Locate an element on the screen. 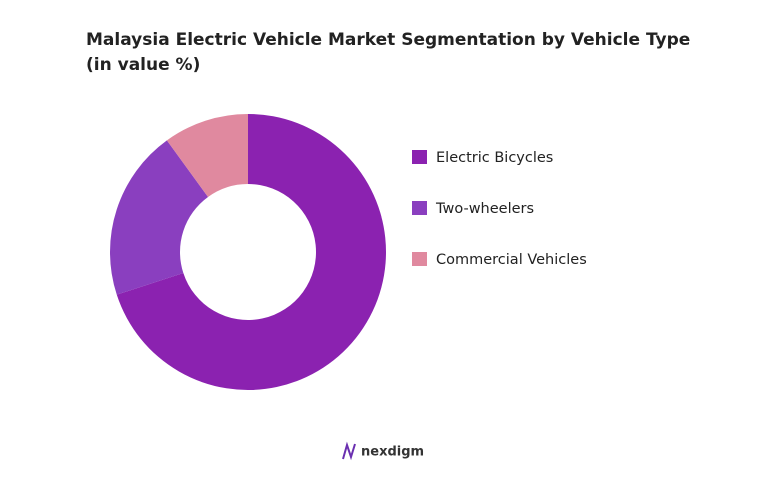 The image size is (782, 494). brand-icon is located at coordinates (349, 451).